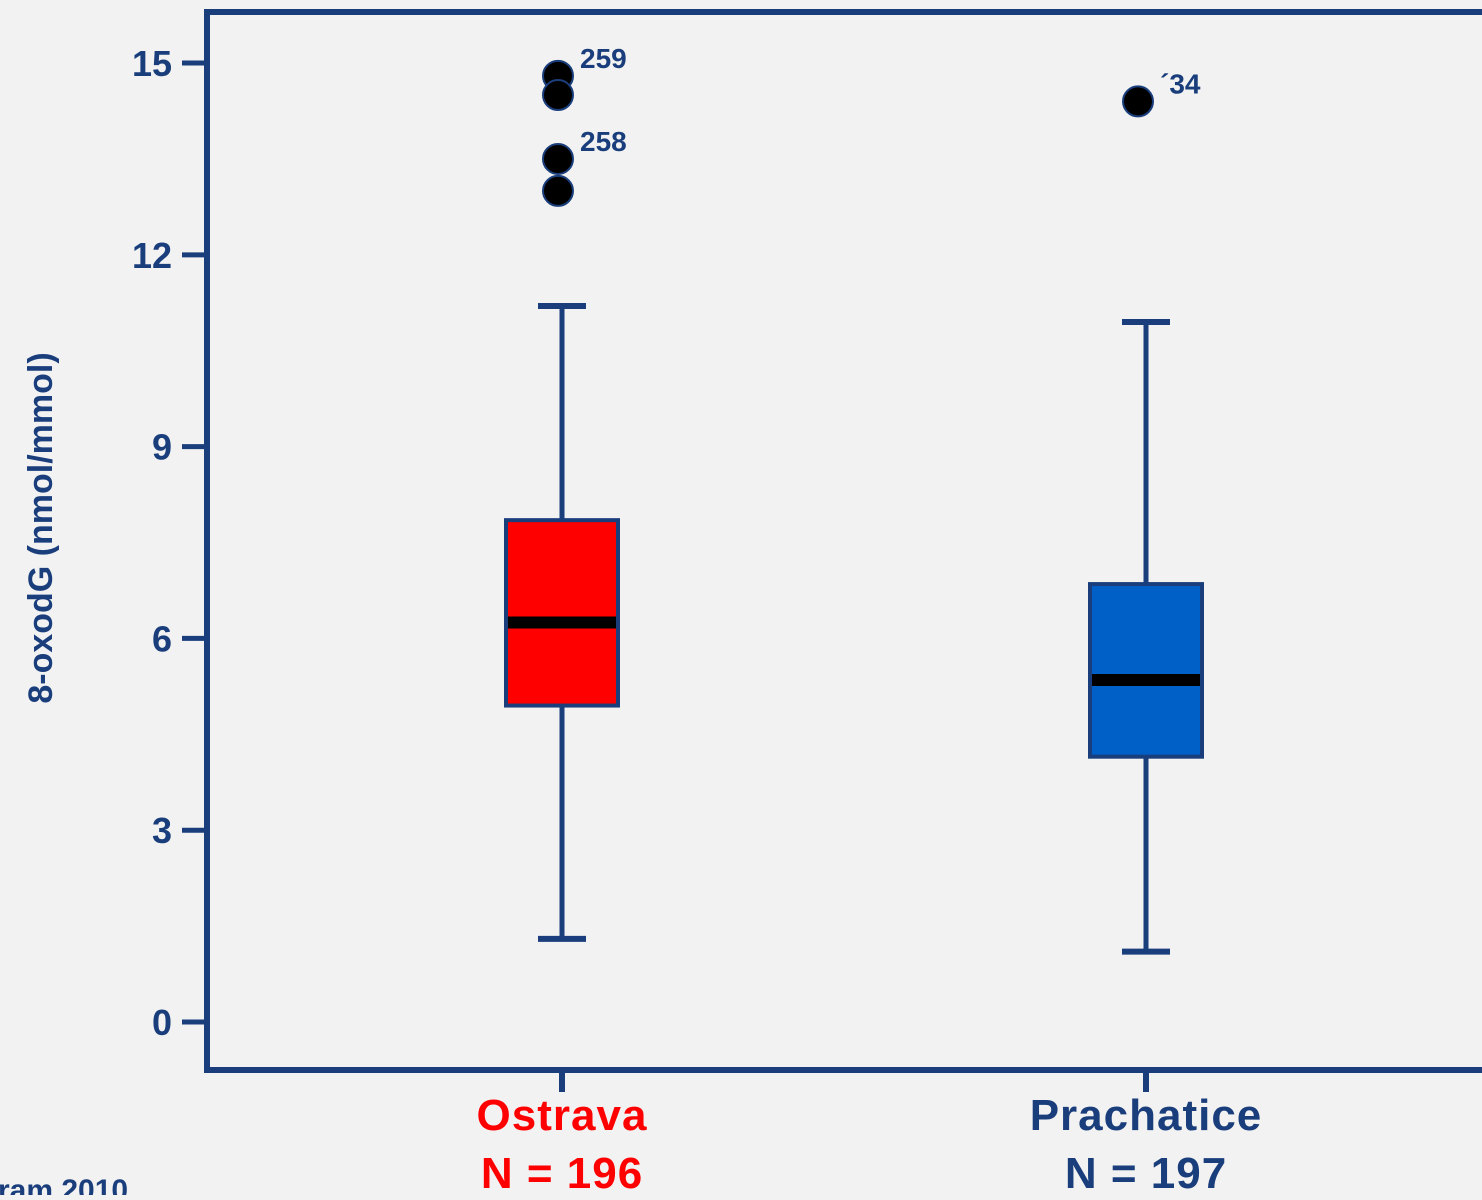 This screenshot has height=1200, width=1482. Describe the element at coordinates (162, 1022) in the screenshot. I see `y-tick-label: 0` at that location.